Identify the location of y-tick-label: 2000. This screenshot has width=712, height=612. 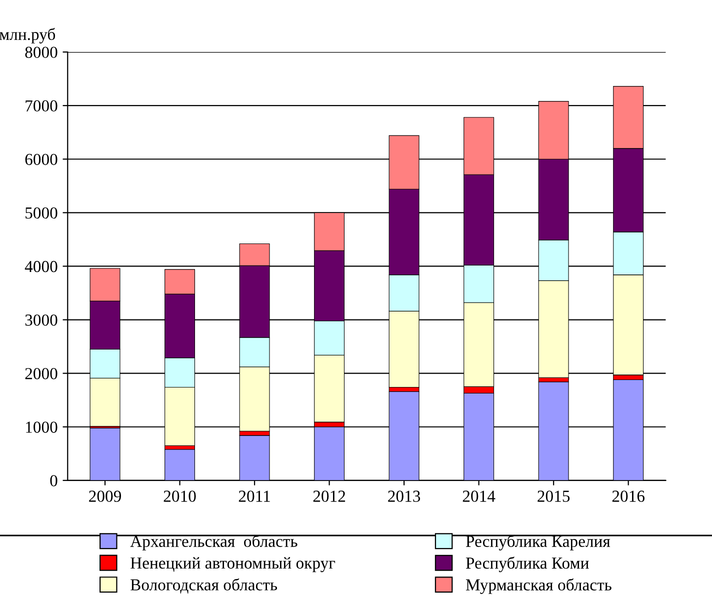
(41, 374).